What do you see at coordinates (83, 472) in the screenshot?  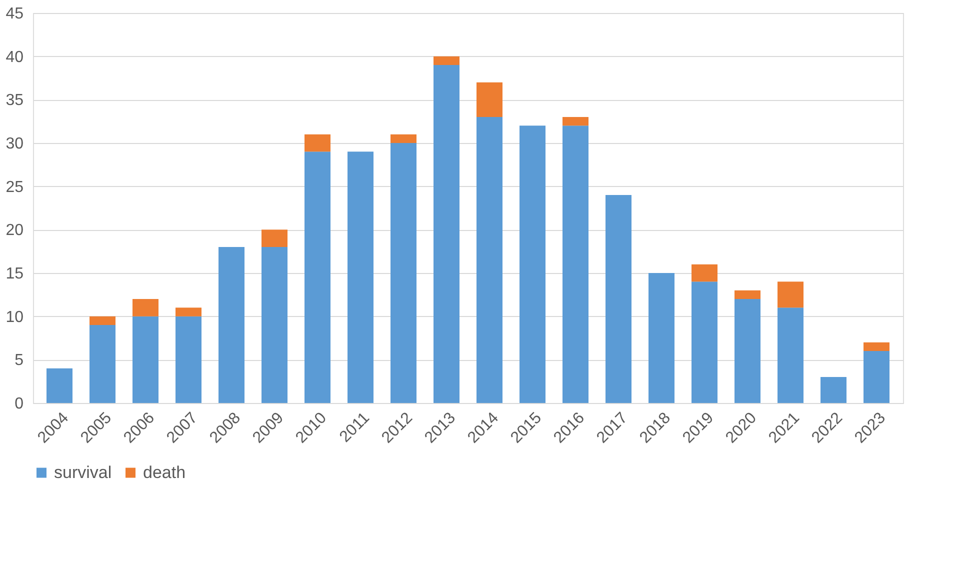 I see `legend-label: survival` at bounding box center [83, 472].